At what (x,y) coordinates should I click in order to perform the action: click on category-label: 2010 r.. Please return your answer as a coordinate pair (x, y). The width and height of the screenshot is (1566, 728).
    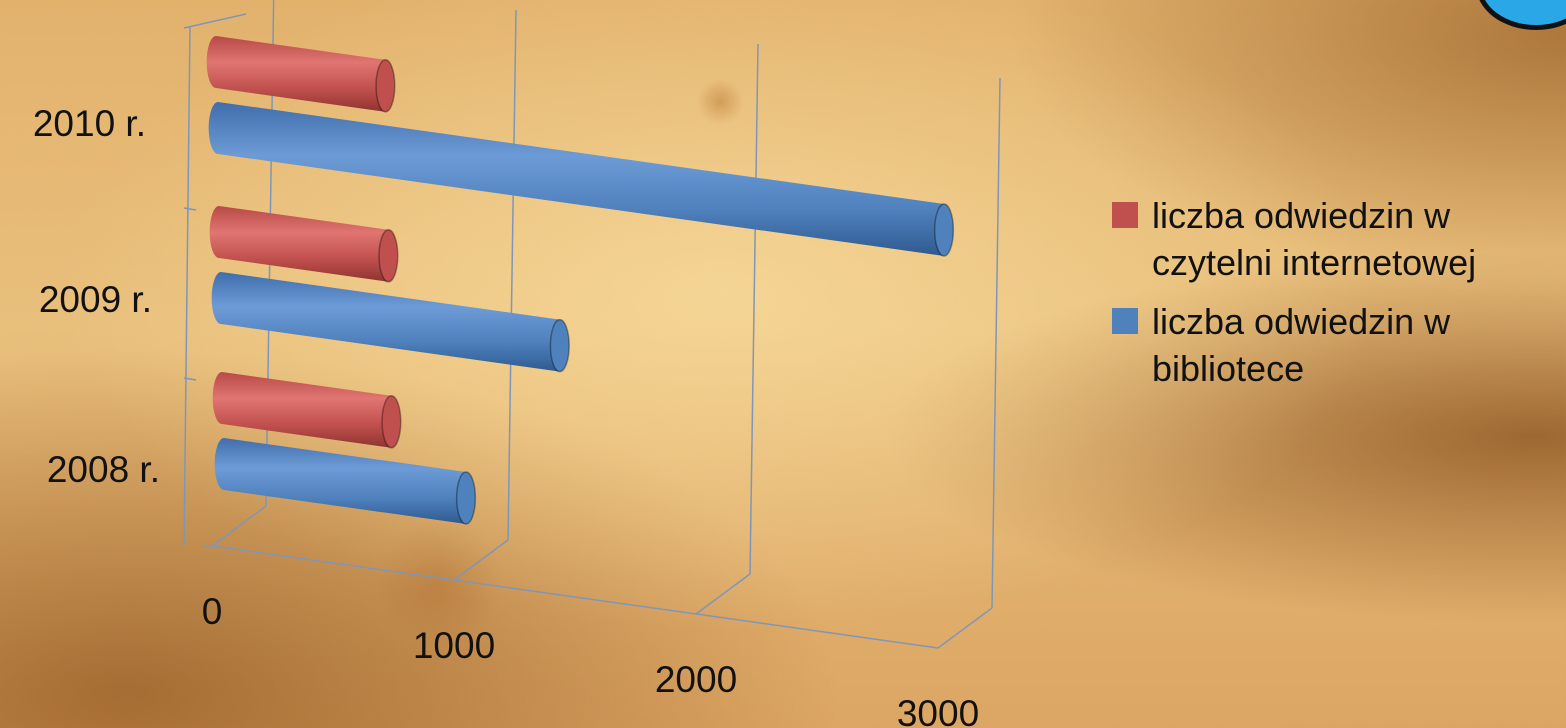
    Looking at the image, I should click on (89, 123).